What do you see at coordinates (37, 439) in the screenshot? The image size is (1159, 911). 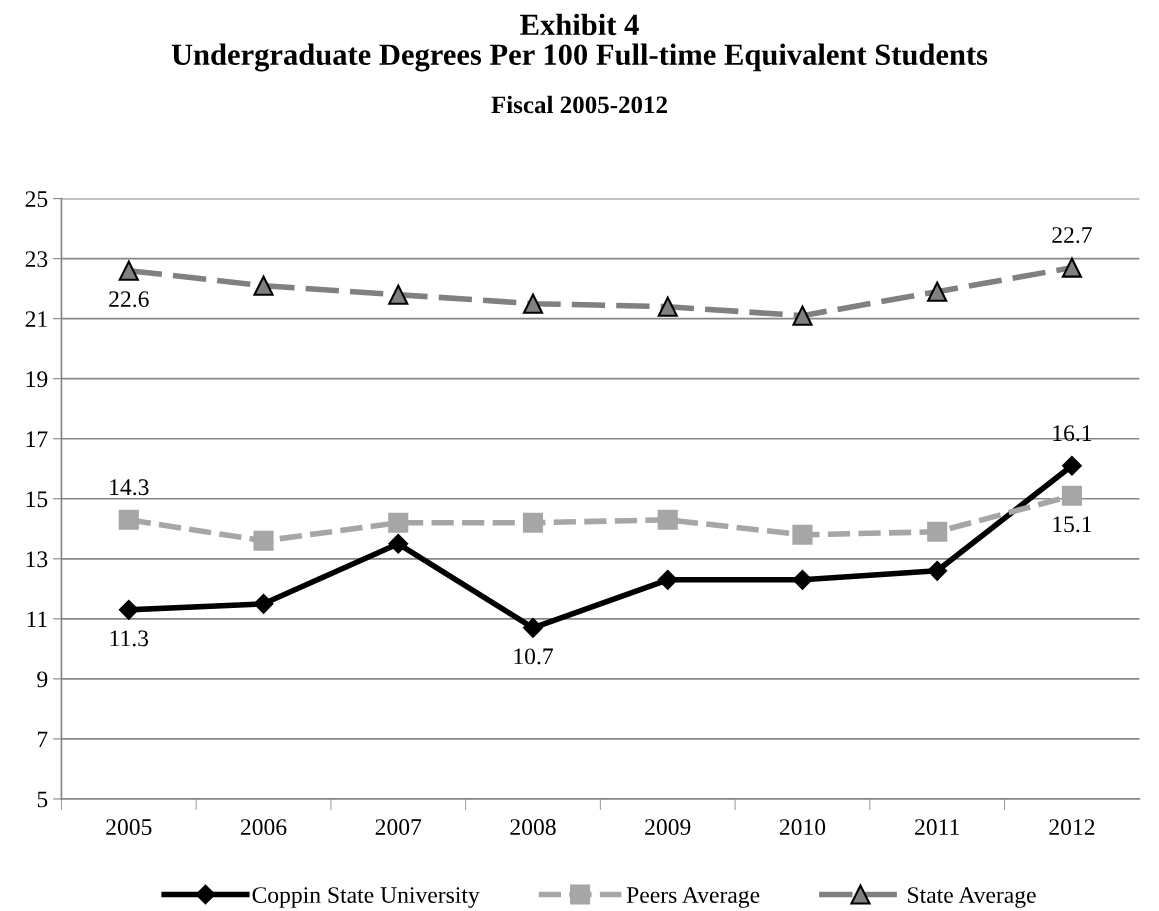 I see `y-tick-label: 17` at bounding box center [37, 439].